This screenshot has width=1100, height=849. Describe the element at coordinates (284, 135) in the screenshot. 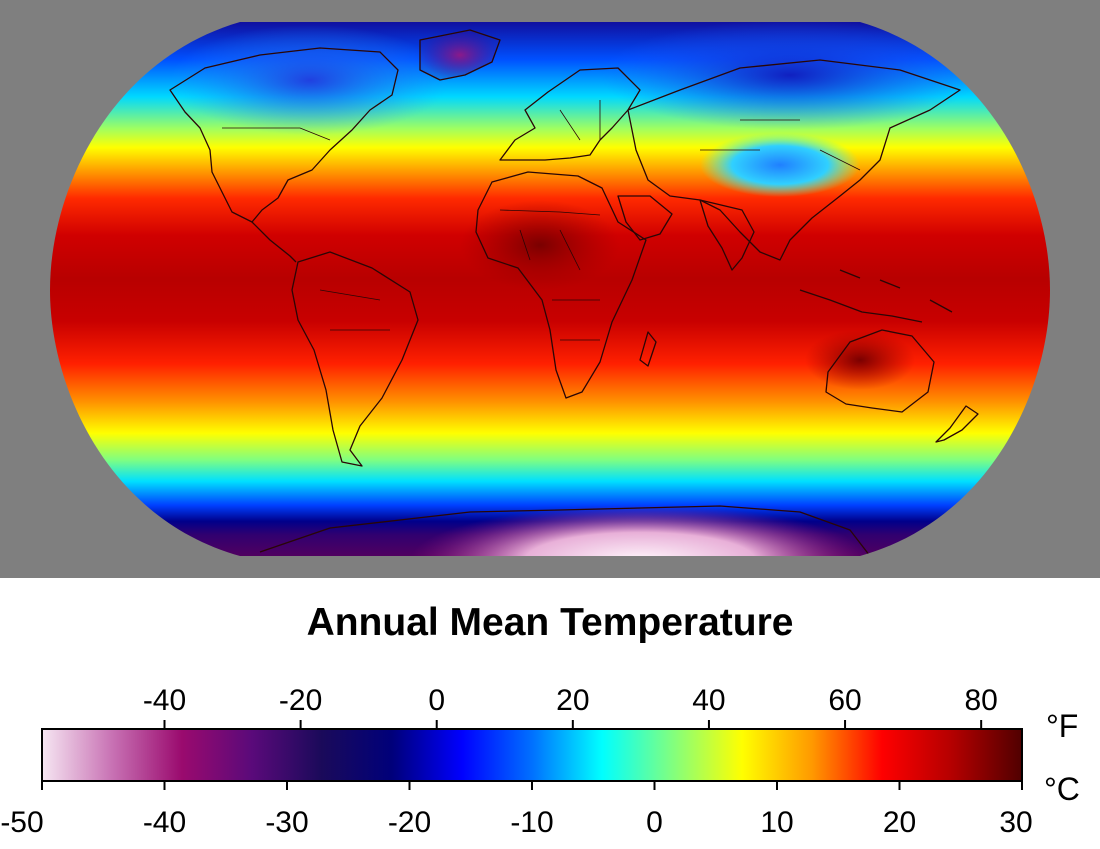

I see `north-america-outline` at that location.